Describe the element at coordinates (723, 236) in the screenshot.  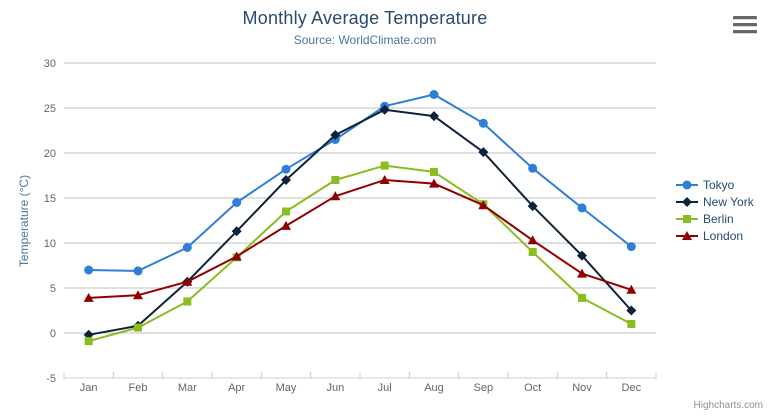
I see `legend-label: London` at that location.